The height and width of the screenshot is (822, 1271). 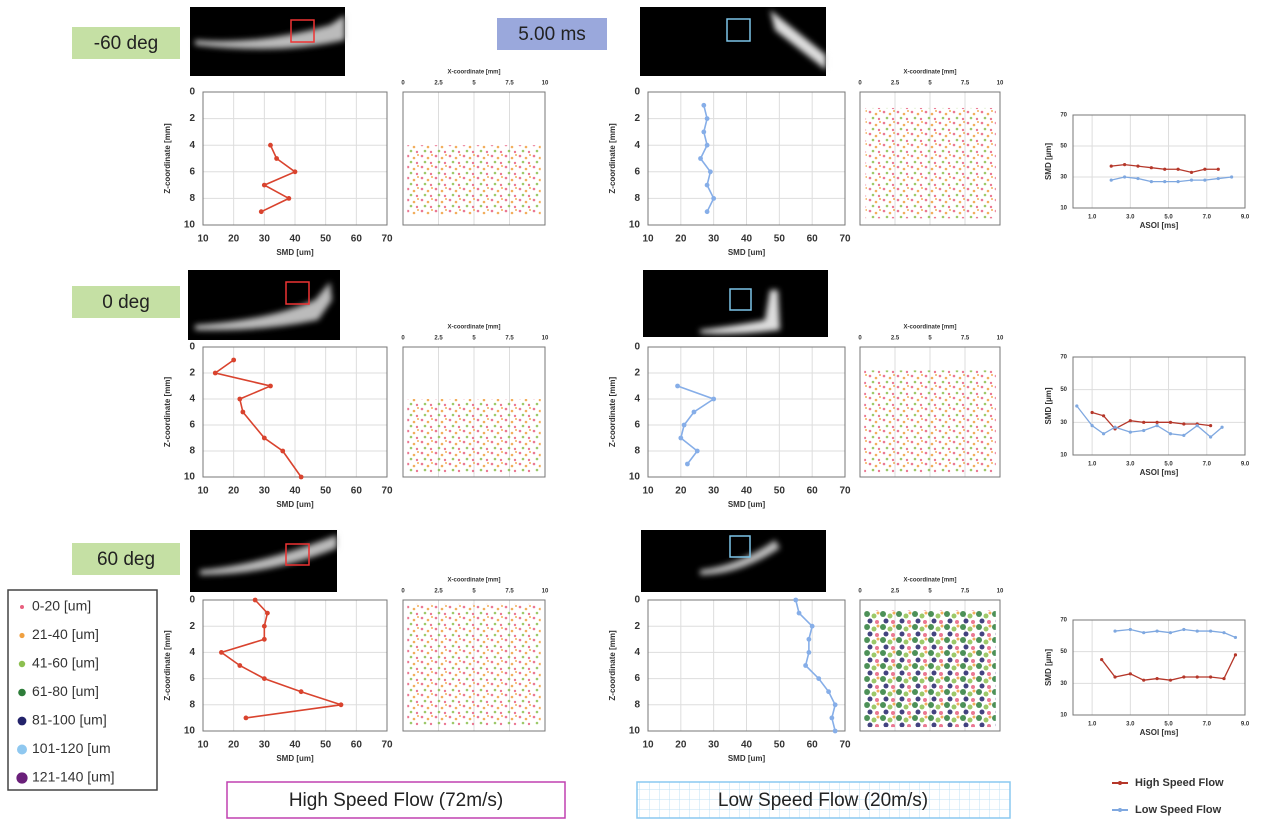 What do you see at coordinates (1178, 810) in the screenshot?
I see `legend-label: Low Speed Flow` at bounding box center [1178, 810].